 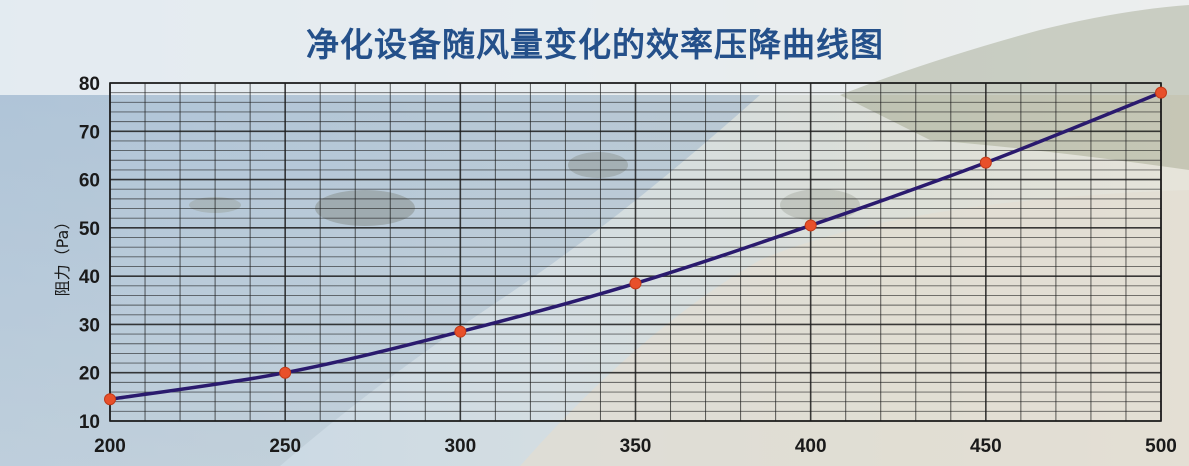 What do you see at coordinates (89, 325) in the screenshot?
I see `y-tick-label: 30` at bounding box center [89, 325].